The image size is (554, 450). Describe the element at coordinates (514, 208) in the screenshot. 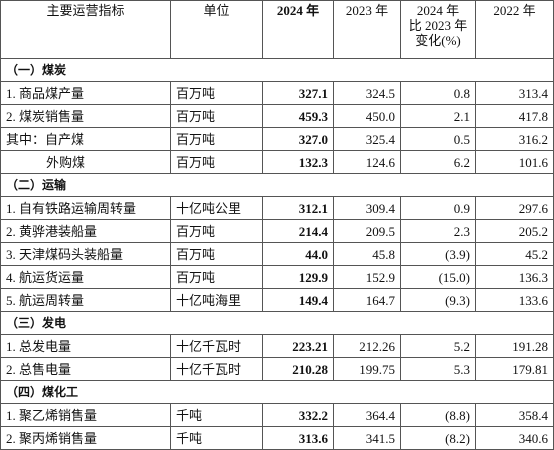

I see `value-cell: 297.6` at that location.